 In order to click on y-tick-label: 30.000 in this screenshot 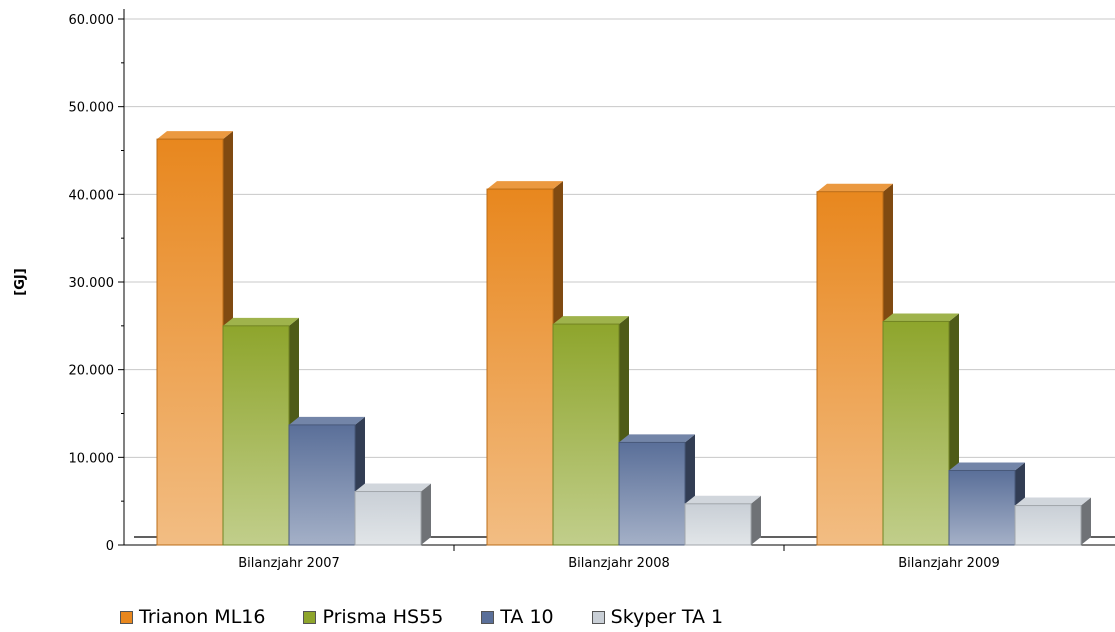, I will do `click(92, 283)`.